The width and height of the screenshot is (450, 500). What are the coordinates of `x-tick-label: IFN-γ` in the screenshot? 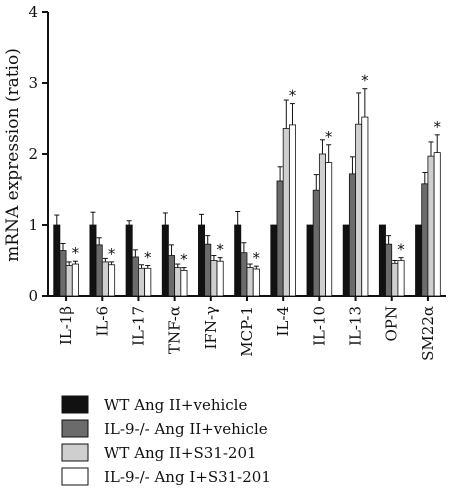 It's located at (211, 328).